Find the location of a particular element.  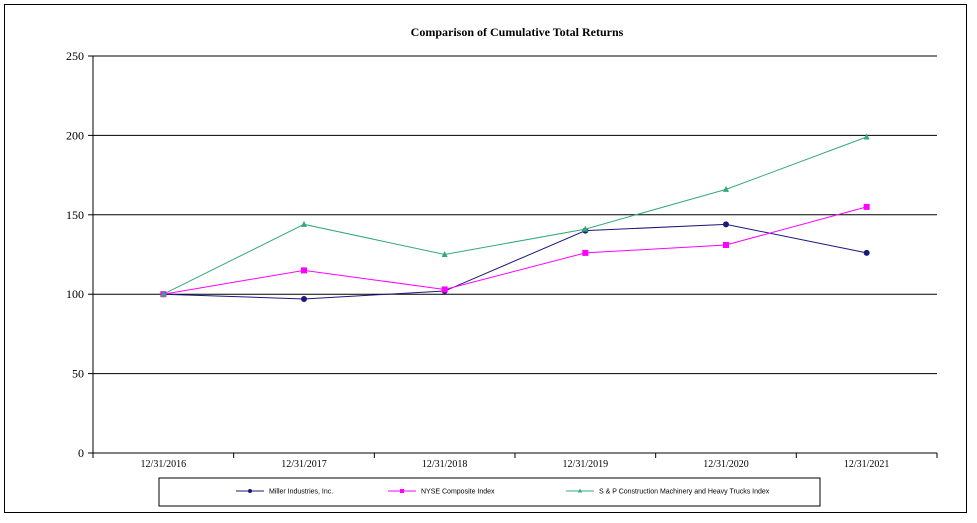

legend-box is located at coordinates (489, 492).